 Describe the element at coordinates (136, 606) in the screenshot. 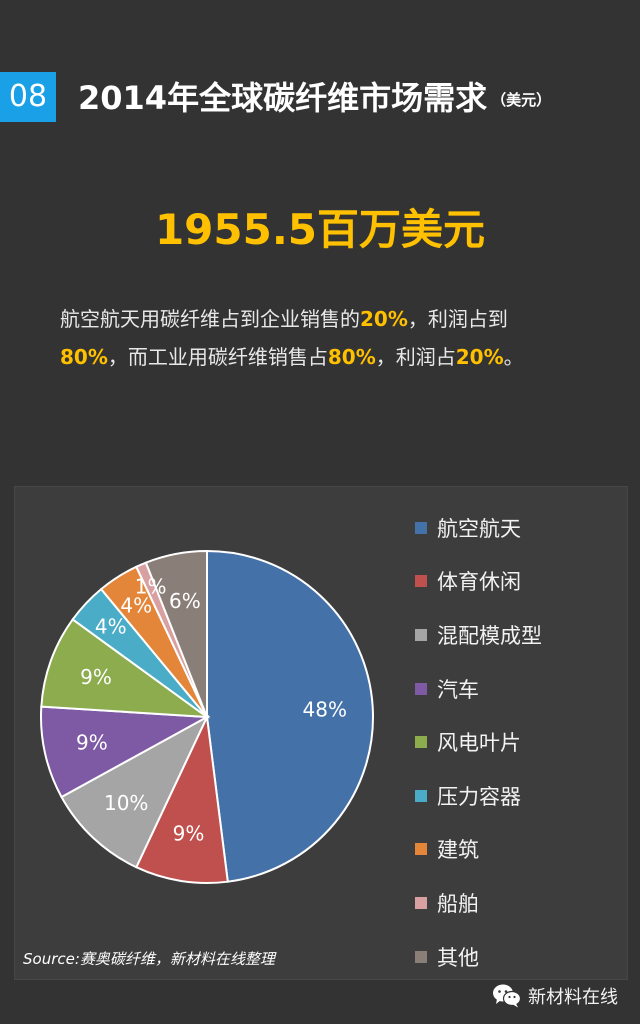

I see `pie-label-7: 4%` at that location.